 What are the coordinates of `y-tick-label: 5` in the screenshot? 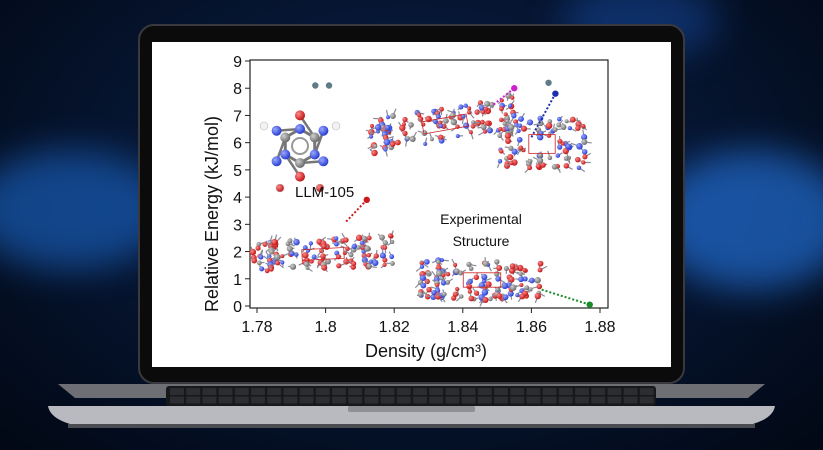 It's located at (237, 171).